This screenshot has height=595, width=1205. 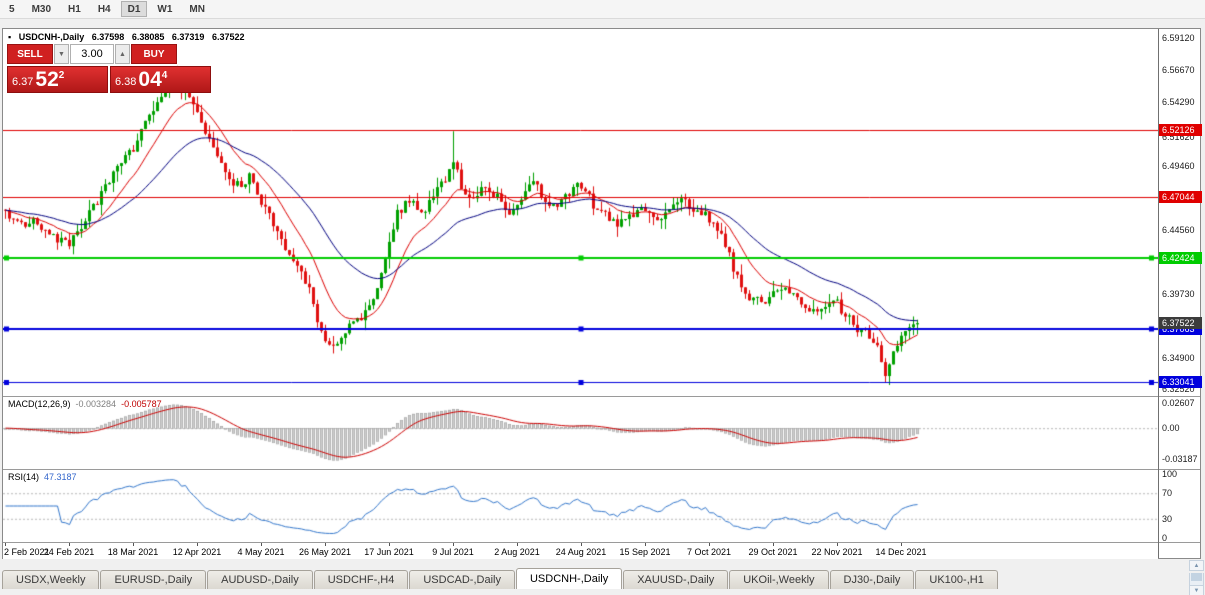 I want to click on rsi-indicator-canvas, so click(x=580, y=506).